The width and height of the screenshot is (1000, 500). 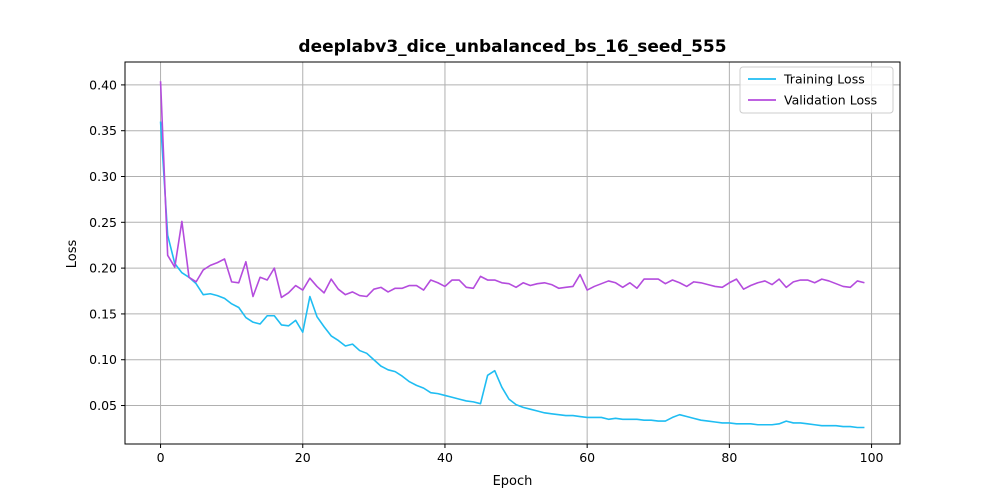 I want to click on x-tick-label: 20, so click(x=303, y=457).